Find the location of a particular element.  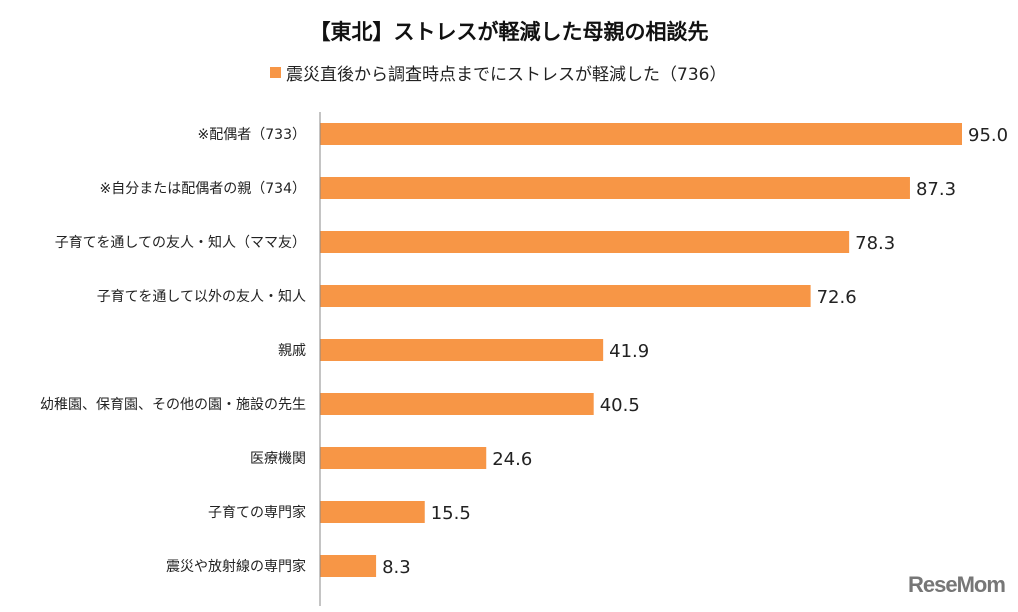

category-label: 親戚 is located at coordinates (292, 351).